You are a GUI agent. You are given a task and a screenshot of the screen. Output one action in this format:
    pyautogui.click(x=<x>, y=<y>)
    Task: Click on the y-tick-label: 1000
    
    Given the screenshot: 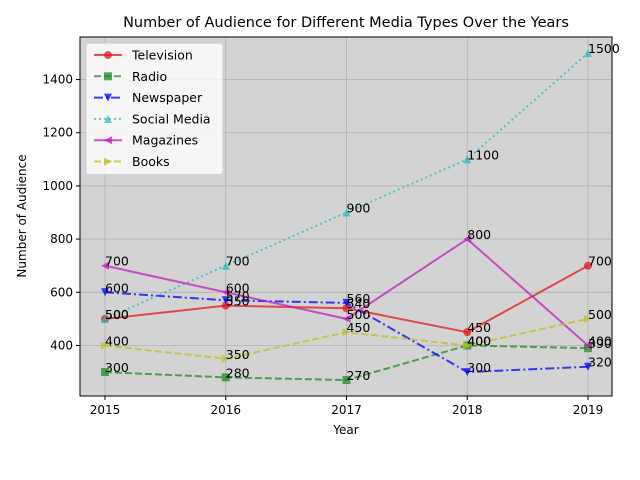 What is the action you would take?
    pyautogui.click(x=57, y=186)
    